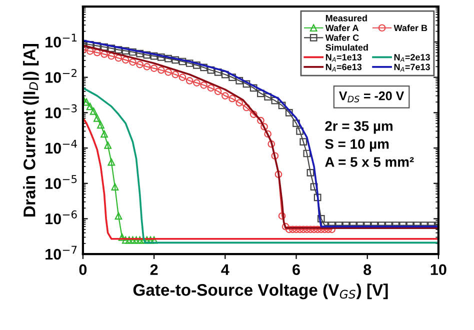  What do you see at coordinates (412, 58) in the screenshot?
I see `legend-label: N$_{A}$=2e13` at bounding box center [412, 58].